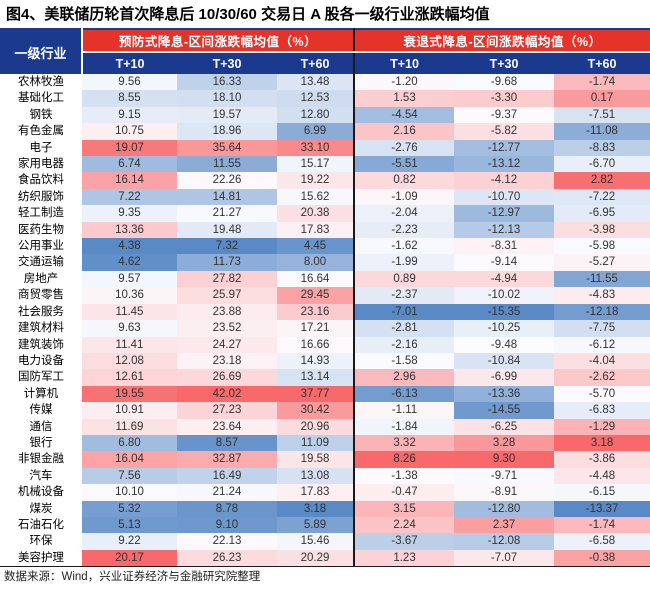 The height and width of the screenshot is (593, 650). Describe the element at coordinates (404, 246) in the screenshot. I see `value-cell: -1.62` at that location.